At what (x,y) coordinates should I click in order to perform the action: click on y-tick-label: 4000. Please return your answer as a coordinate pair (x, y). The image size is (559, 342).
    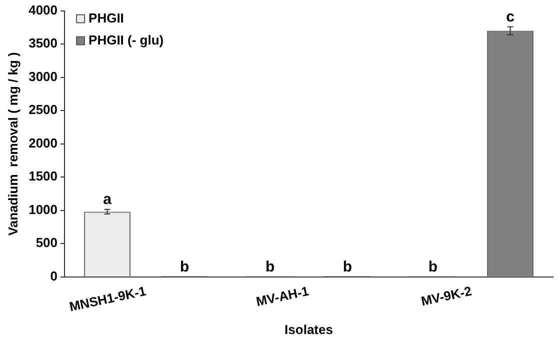
    Looking at the image, I should click on (43, 10).